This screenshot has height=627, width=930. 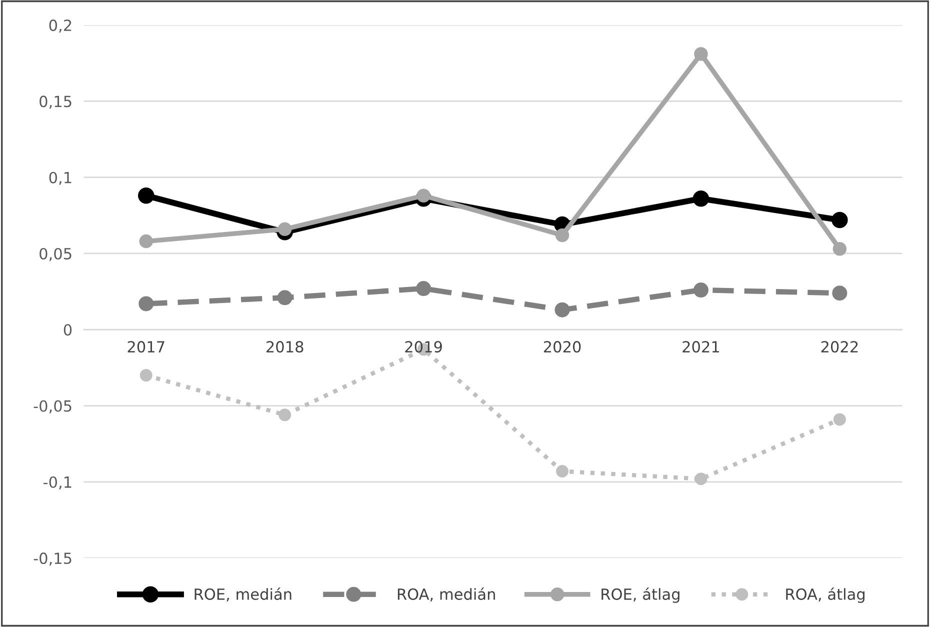 I want to click on legend-label: ROE, medián, so click(x=243, y=595).